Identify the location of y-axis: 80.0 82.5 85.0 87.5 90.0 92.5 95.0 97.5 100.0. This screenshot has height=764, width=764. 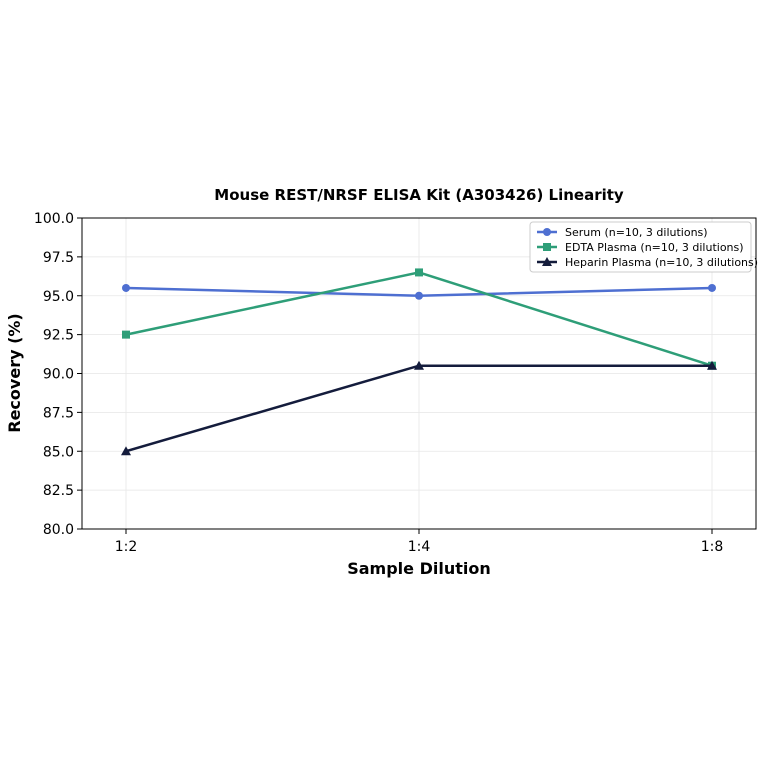
(58, 374).